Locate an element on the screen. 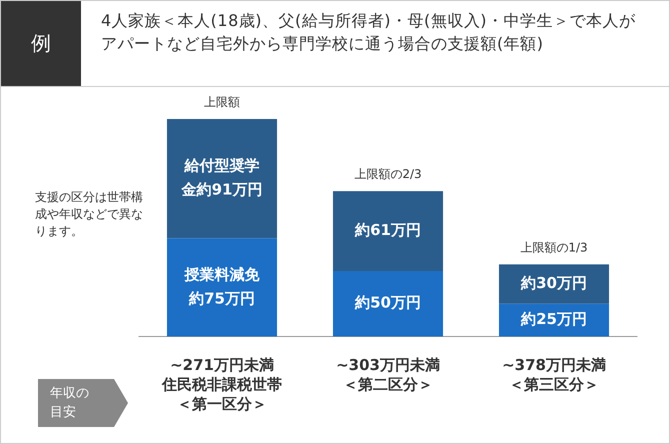 The width and height of the screenshot is (670, 444). text: 年収の目安 is located at coordinates (70, 403).